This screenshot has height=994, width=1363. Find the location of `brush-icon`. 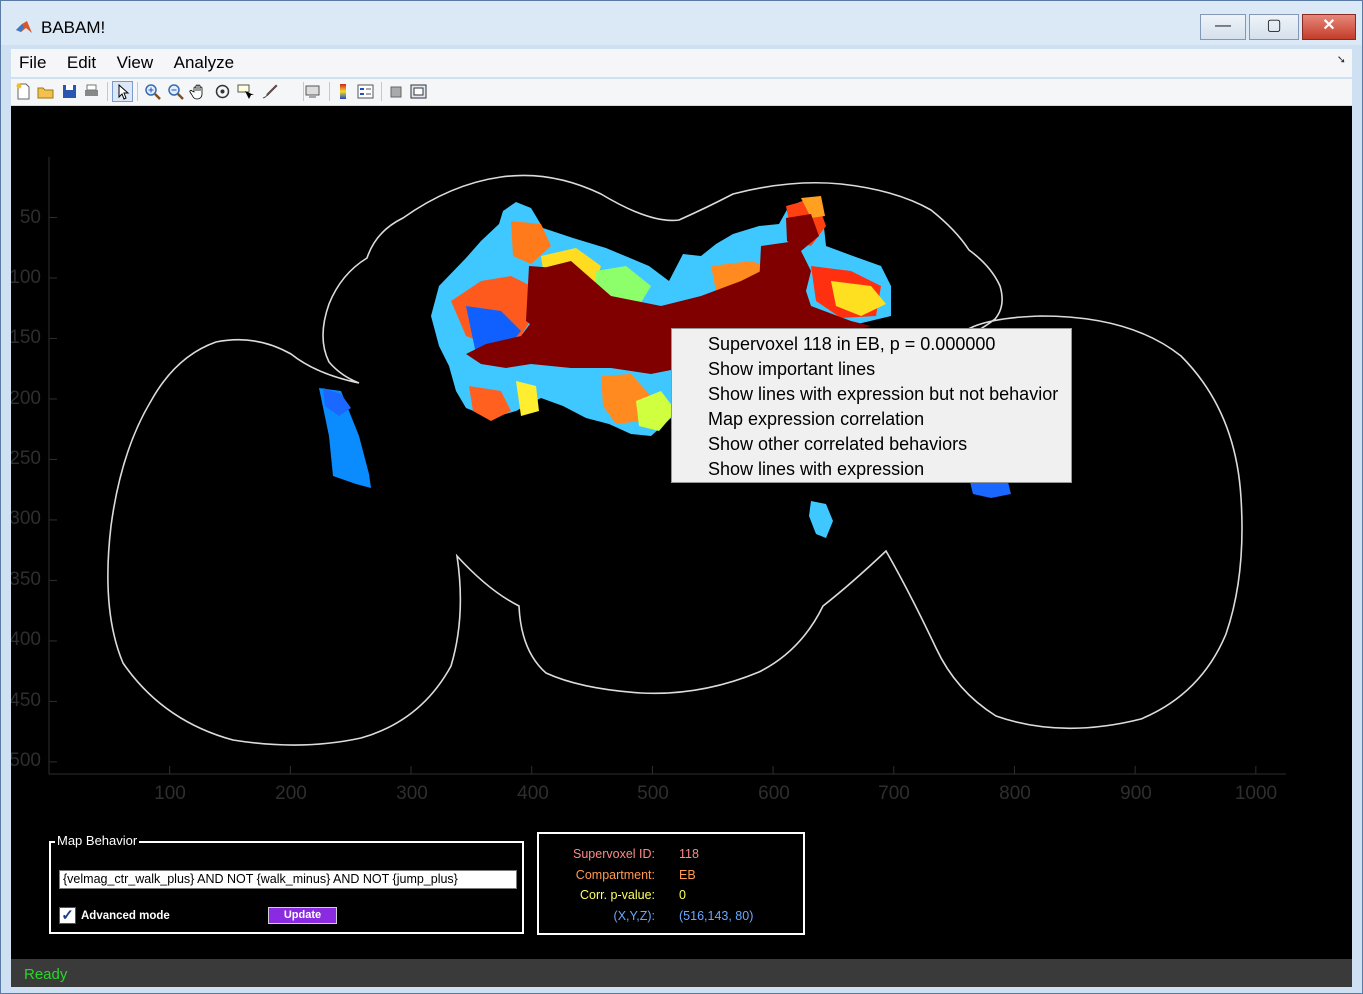

brush-icon is located at coordinates (269, 91).